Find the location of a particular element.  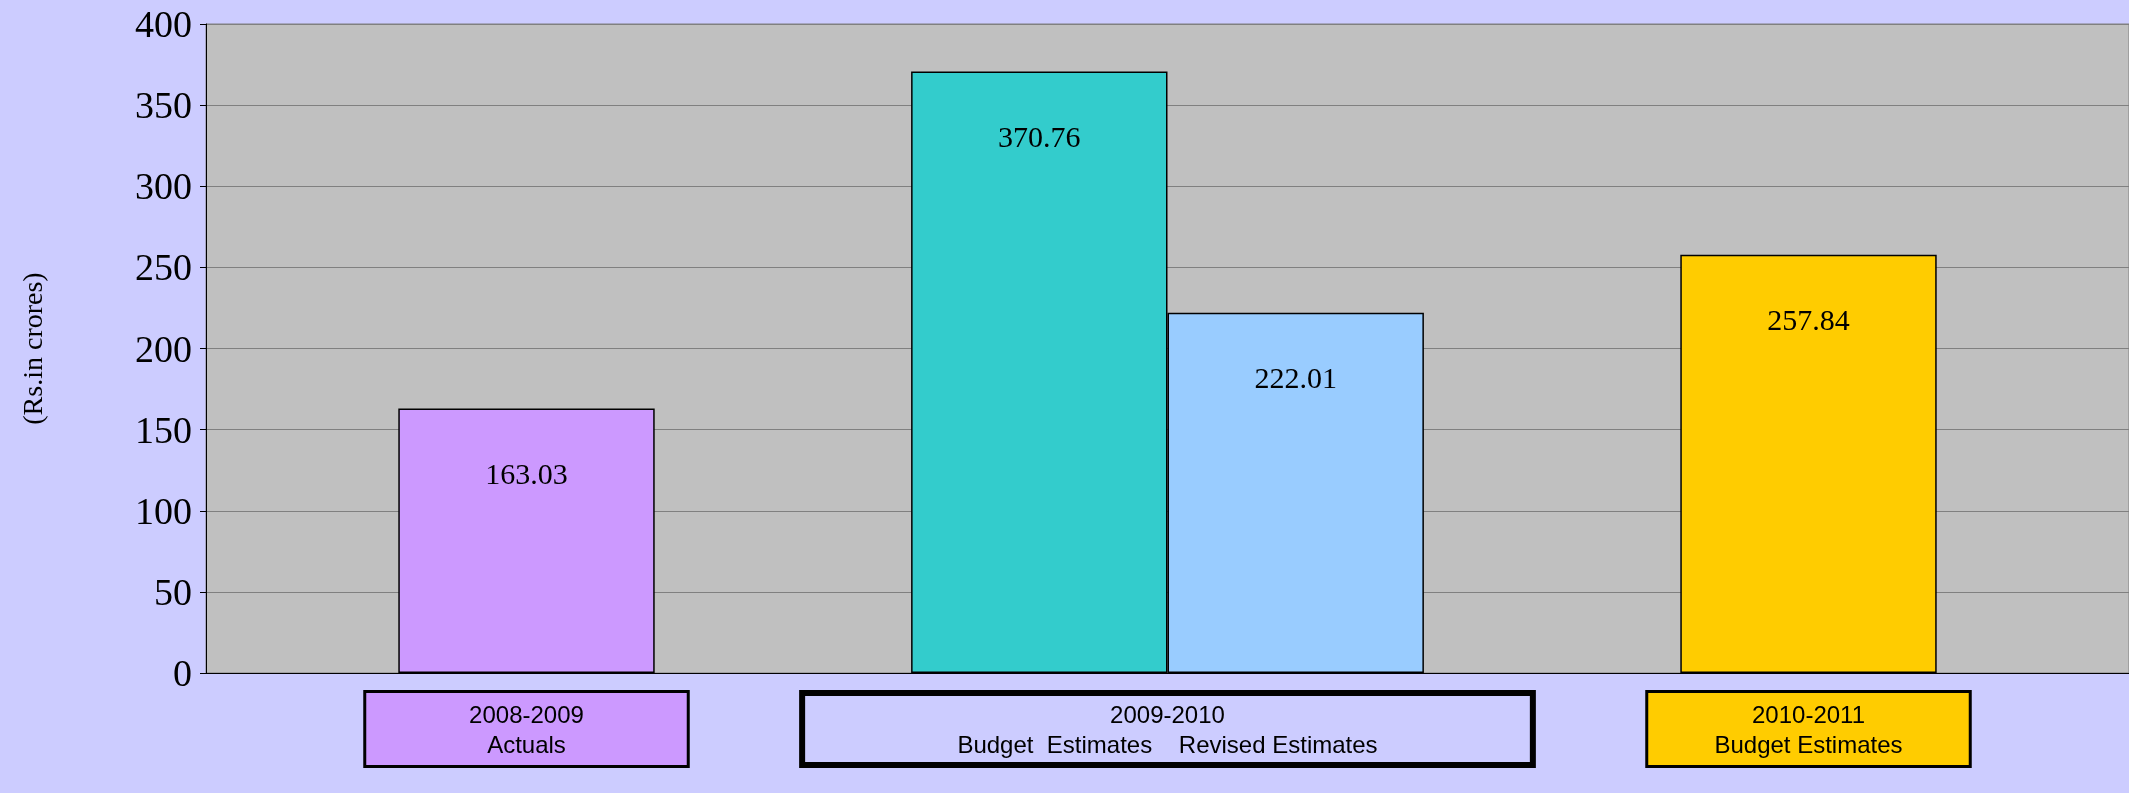

y-tick-label: 400 is located at coordinates (163, 24).